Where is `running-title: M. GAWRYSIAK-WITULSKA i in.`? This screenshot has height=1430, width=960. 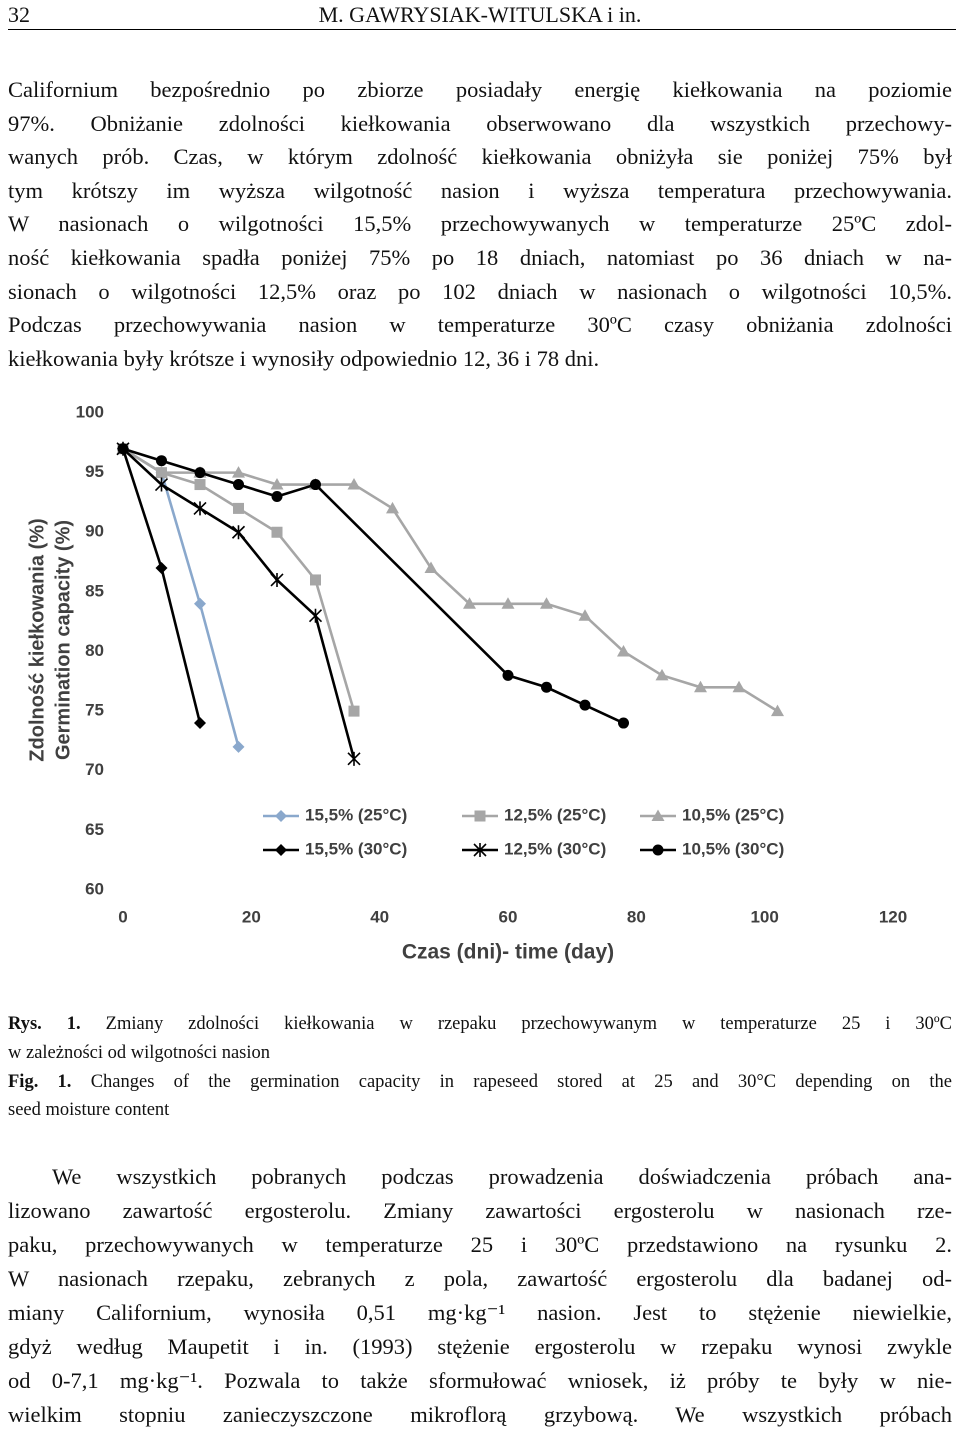 running-title: M. GAWRYSIAK-WITULSKA i in. is located at coordinates (480, 14).